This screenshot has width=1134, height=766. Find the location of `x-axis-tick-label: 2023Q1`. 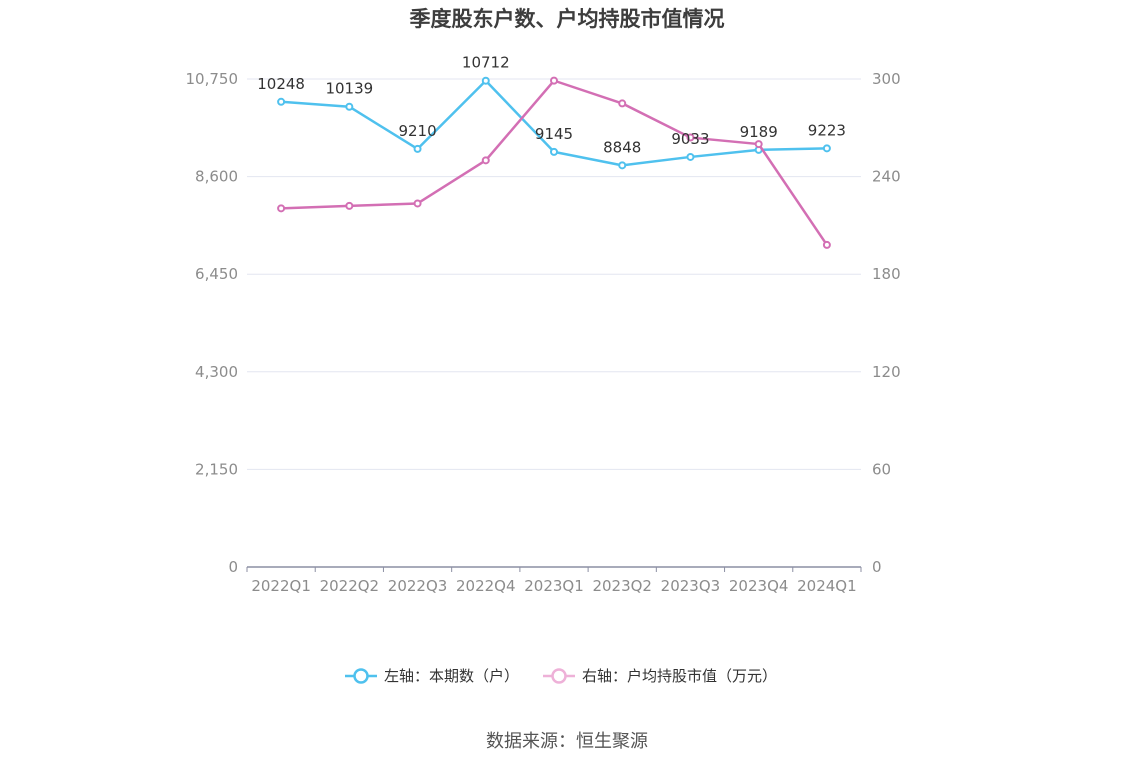

x-axis-tick-label: 2023Q1 is located at coordinates (554, 586).